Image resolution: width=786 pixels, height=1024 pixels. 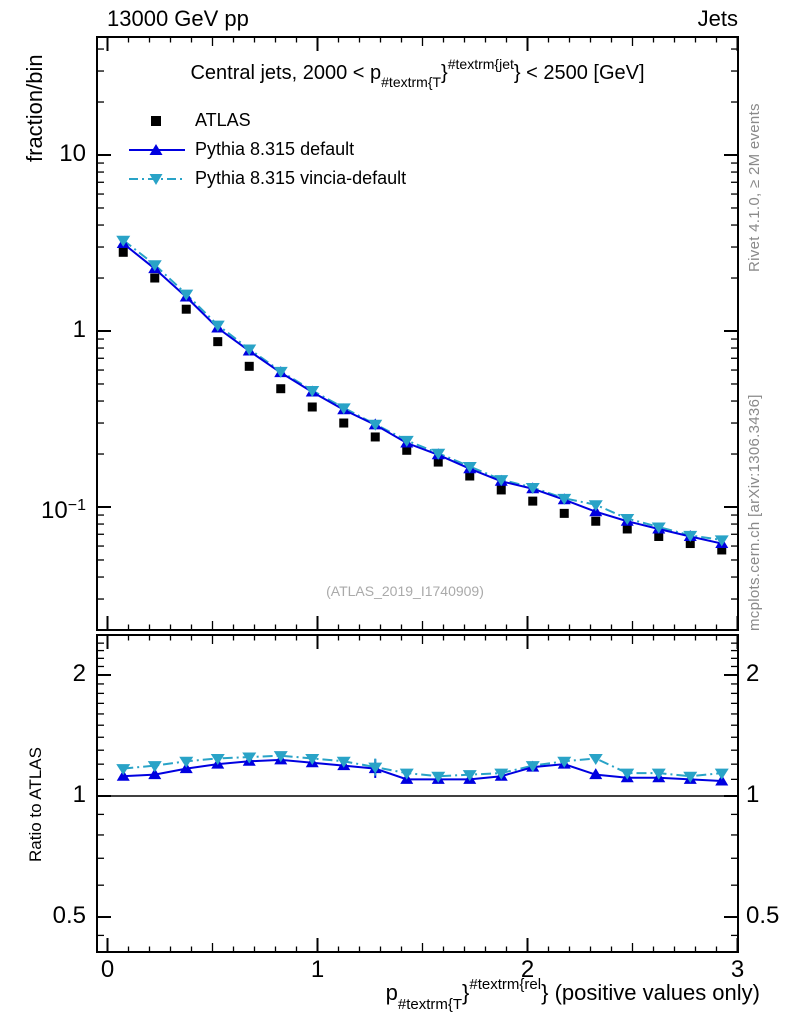 What do you see at coordinates (430, 1004) in the screenshot?
I see `x-title-subscript: #textrm{T` at bounding box center [430, 1004].